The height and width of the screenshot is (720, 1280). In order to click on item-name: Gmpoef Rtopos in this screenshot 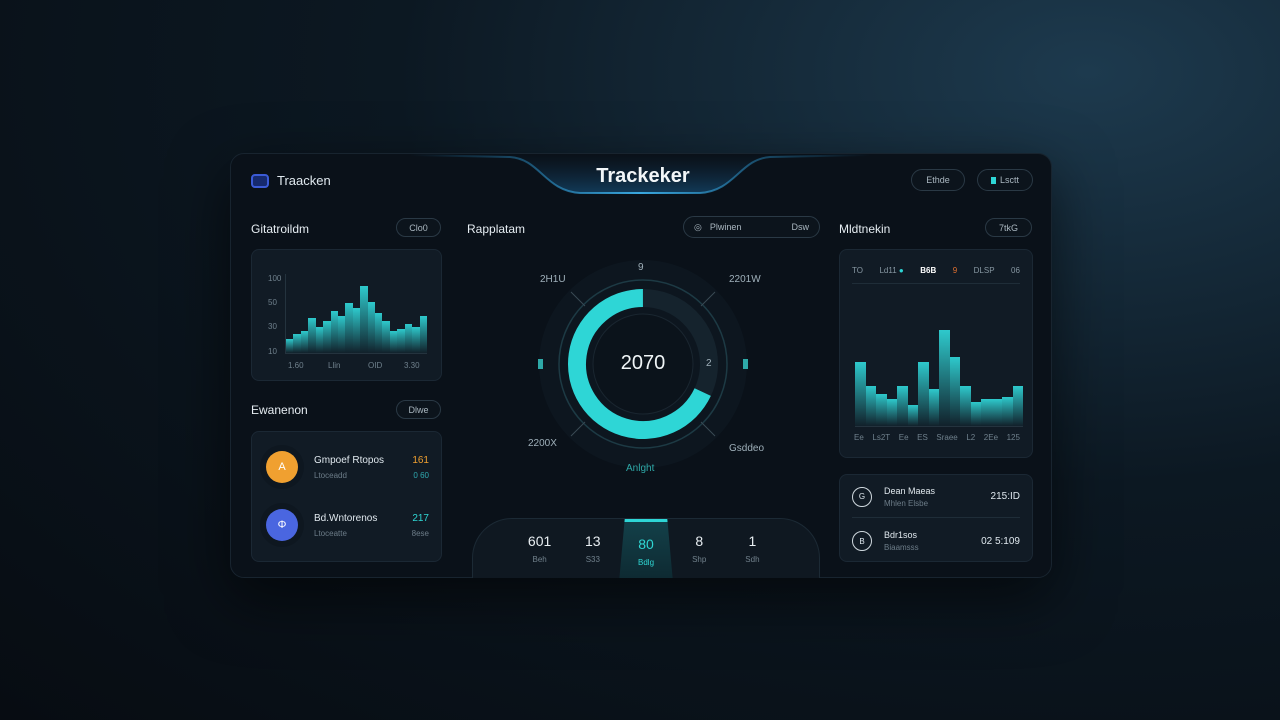, I will do `click(349, 460)`.